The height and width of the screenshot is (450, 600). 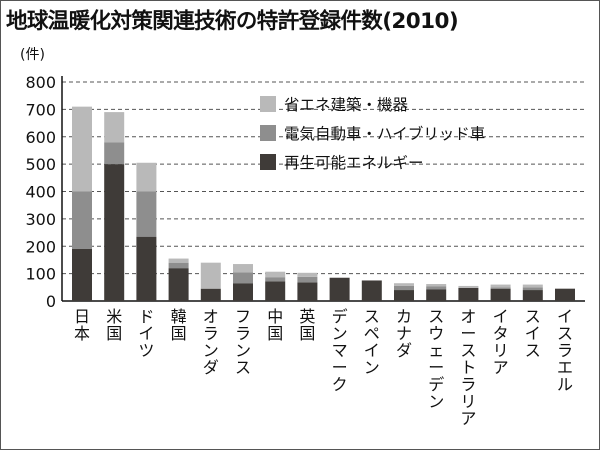 What do you see at coordinates (307, 325) in the screenshot?
I see `x-category-label: 英国` at bounding box center [307, 325].